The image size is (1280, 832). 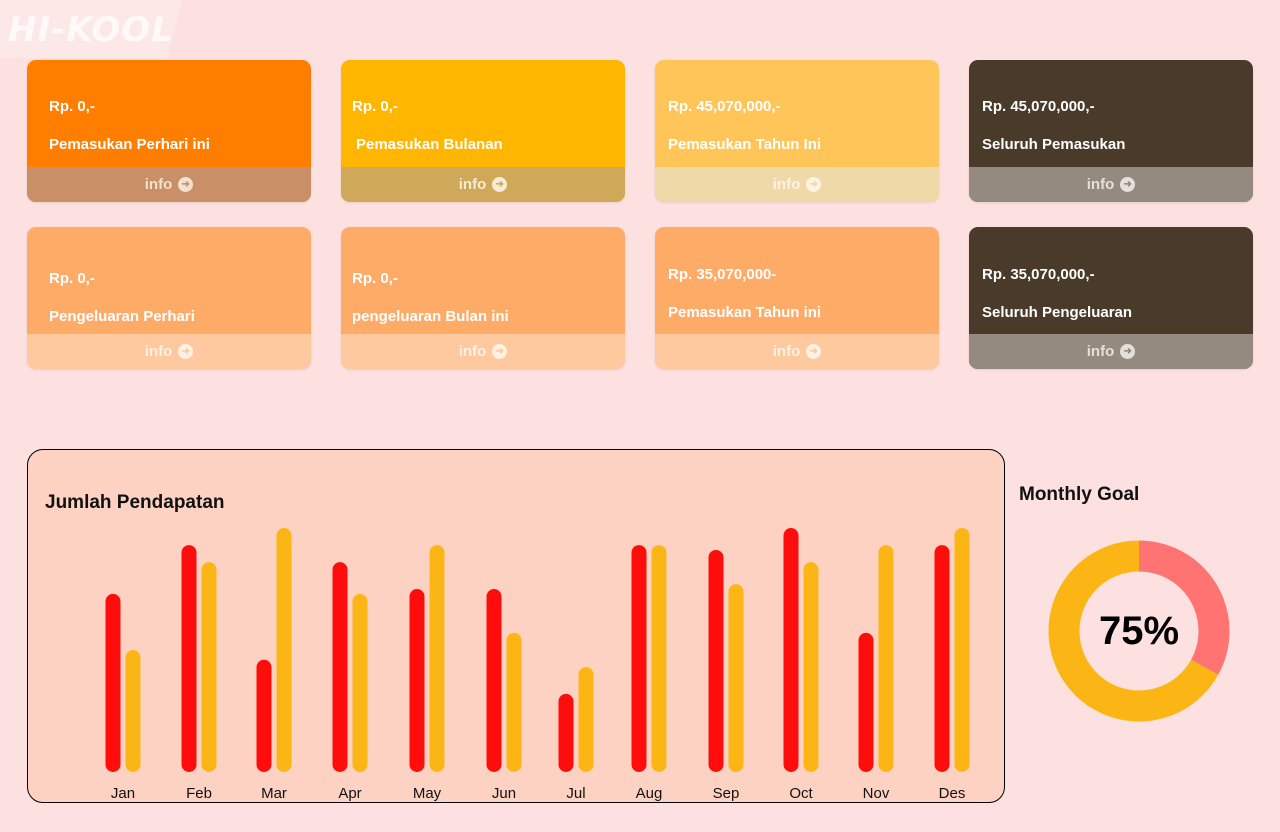 I want to click on summary-card: Rp. 35,070,000,- Seluruh Pengeluaran info ➜, so click(x=1111, y=298).